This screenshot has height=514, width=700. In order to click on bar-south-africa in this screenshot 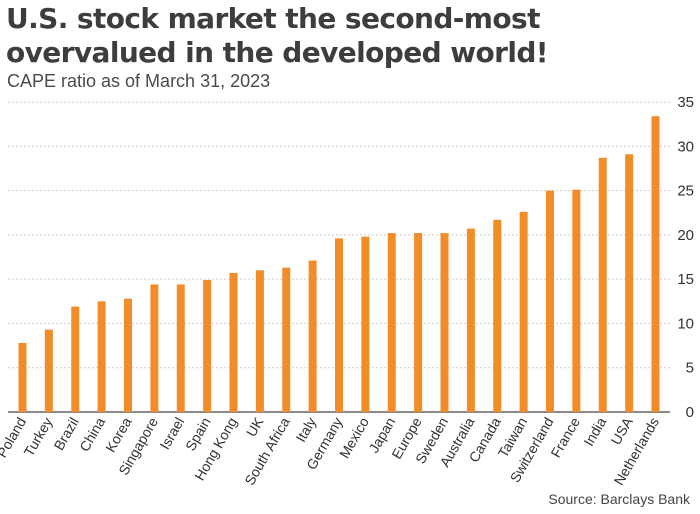, I will do `click(286, 339)`.